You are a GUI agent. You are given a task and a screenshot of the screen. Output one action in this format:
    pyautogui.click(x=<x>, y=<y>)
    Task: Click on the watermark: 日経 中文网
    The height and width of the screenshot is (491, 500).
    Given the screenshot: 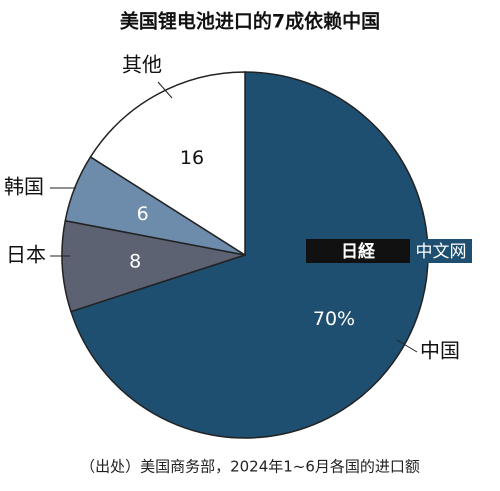 What is the action you would take?
    pyautogui.click(x=389, y=251)
    